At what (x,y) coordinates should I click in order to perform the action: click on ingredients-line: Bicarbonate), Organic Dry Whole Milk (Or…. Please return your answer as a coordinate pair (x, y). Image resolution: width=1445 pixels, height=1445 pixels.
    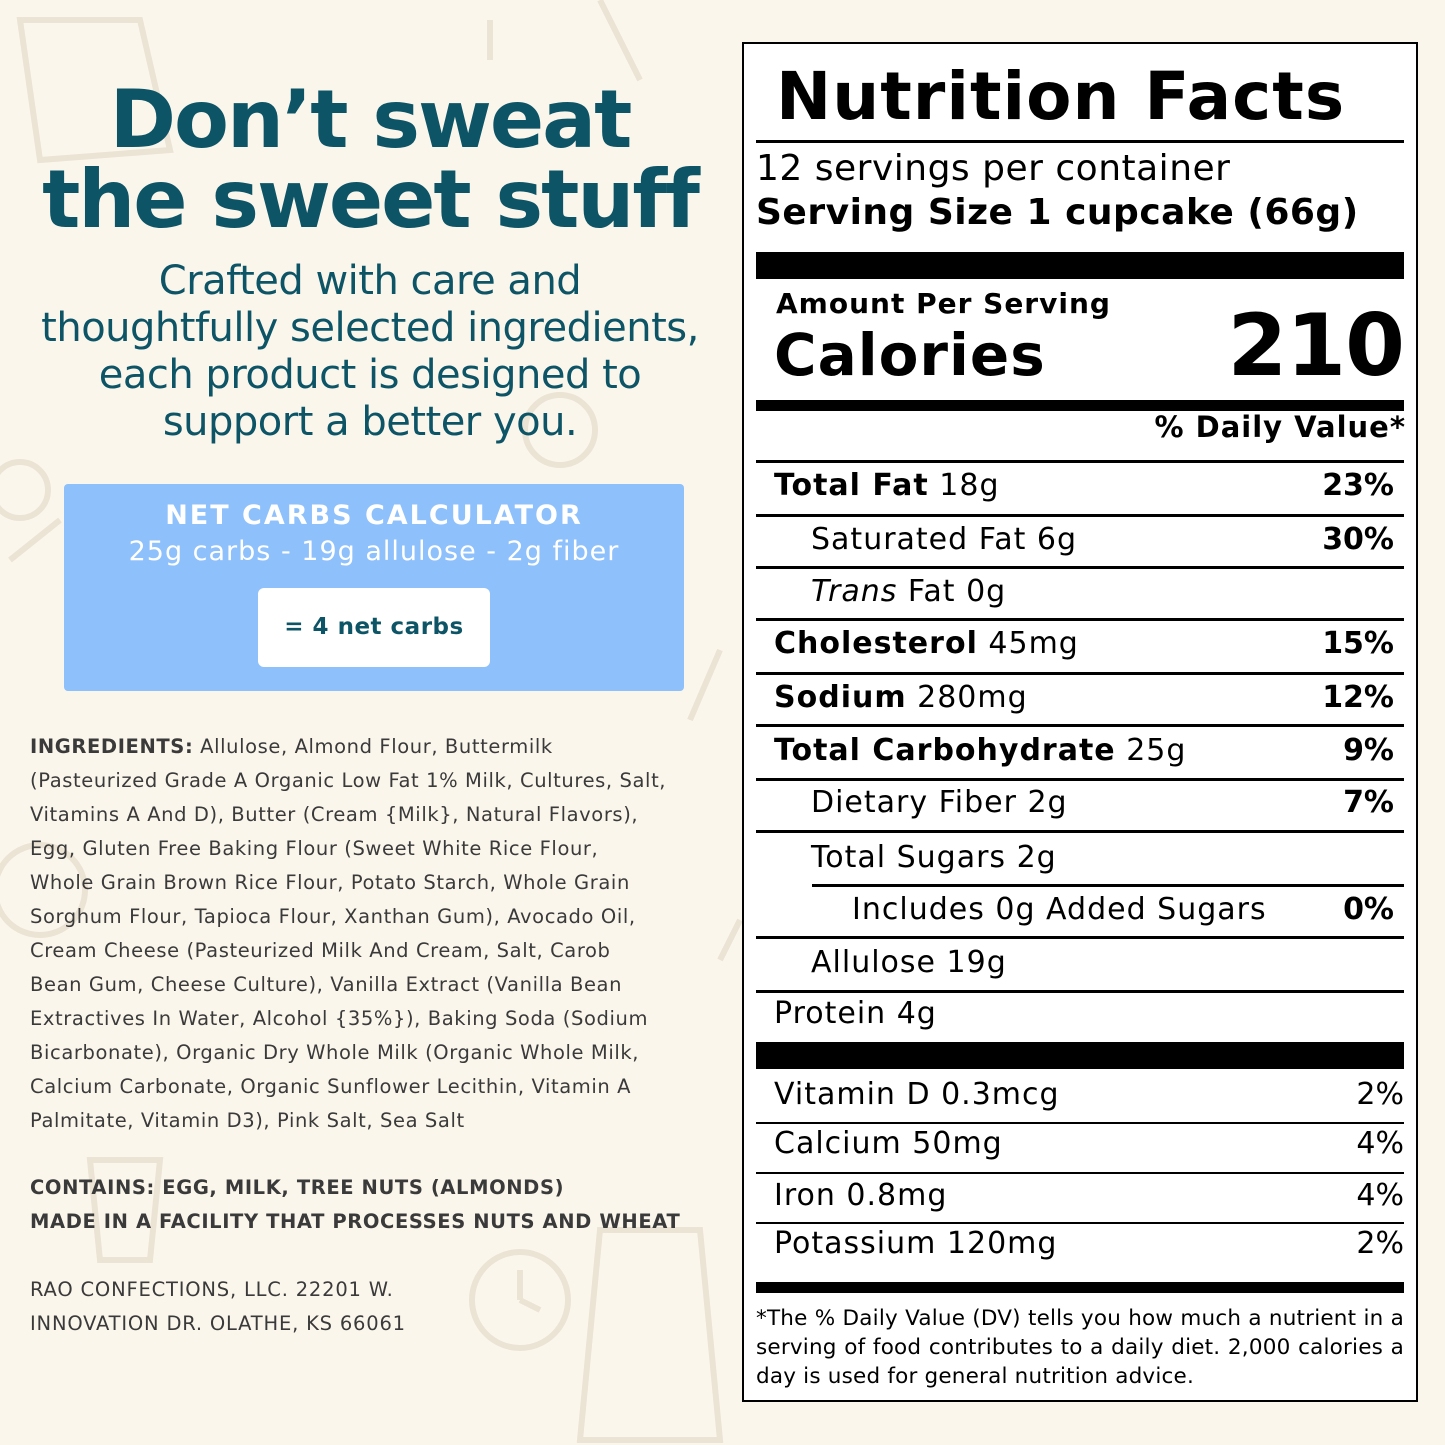
    Looking at the image, I should click on (335, 1052).